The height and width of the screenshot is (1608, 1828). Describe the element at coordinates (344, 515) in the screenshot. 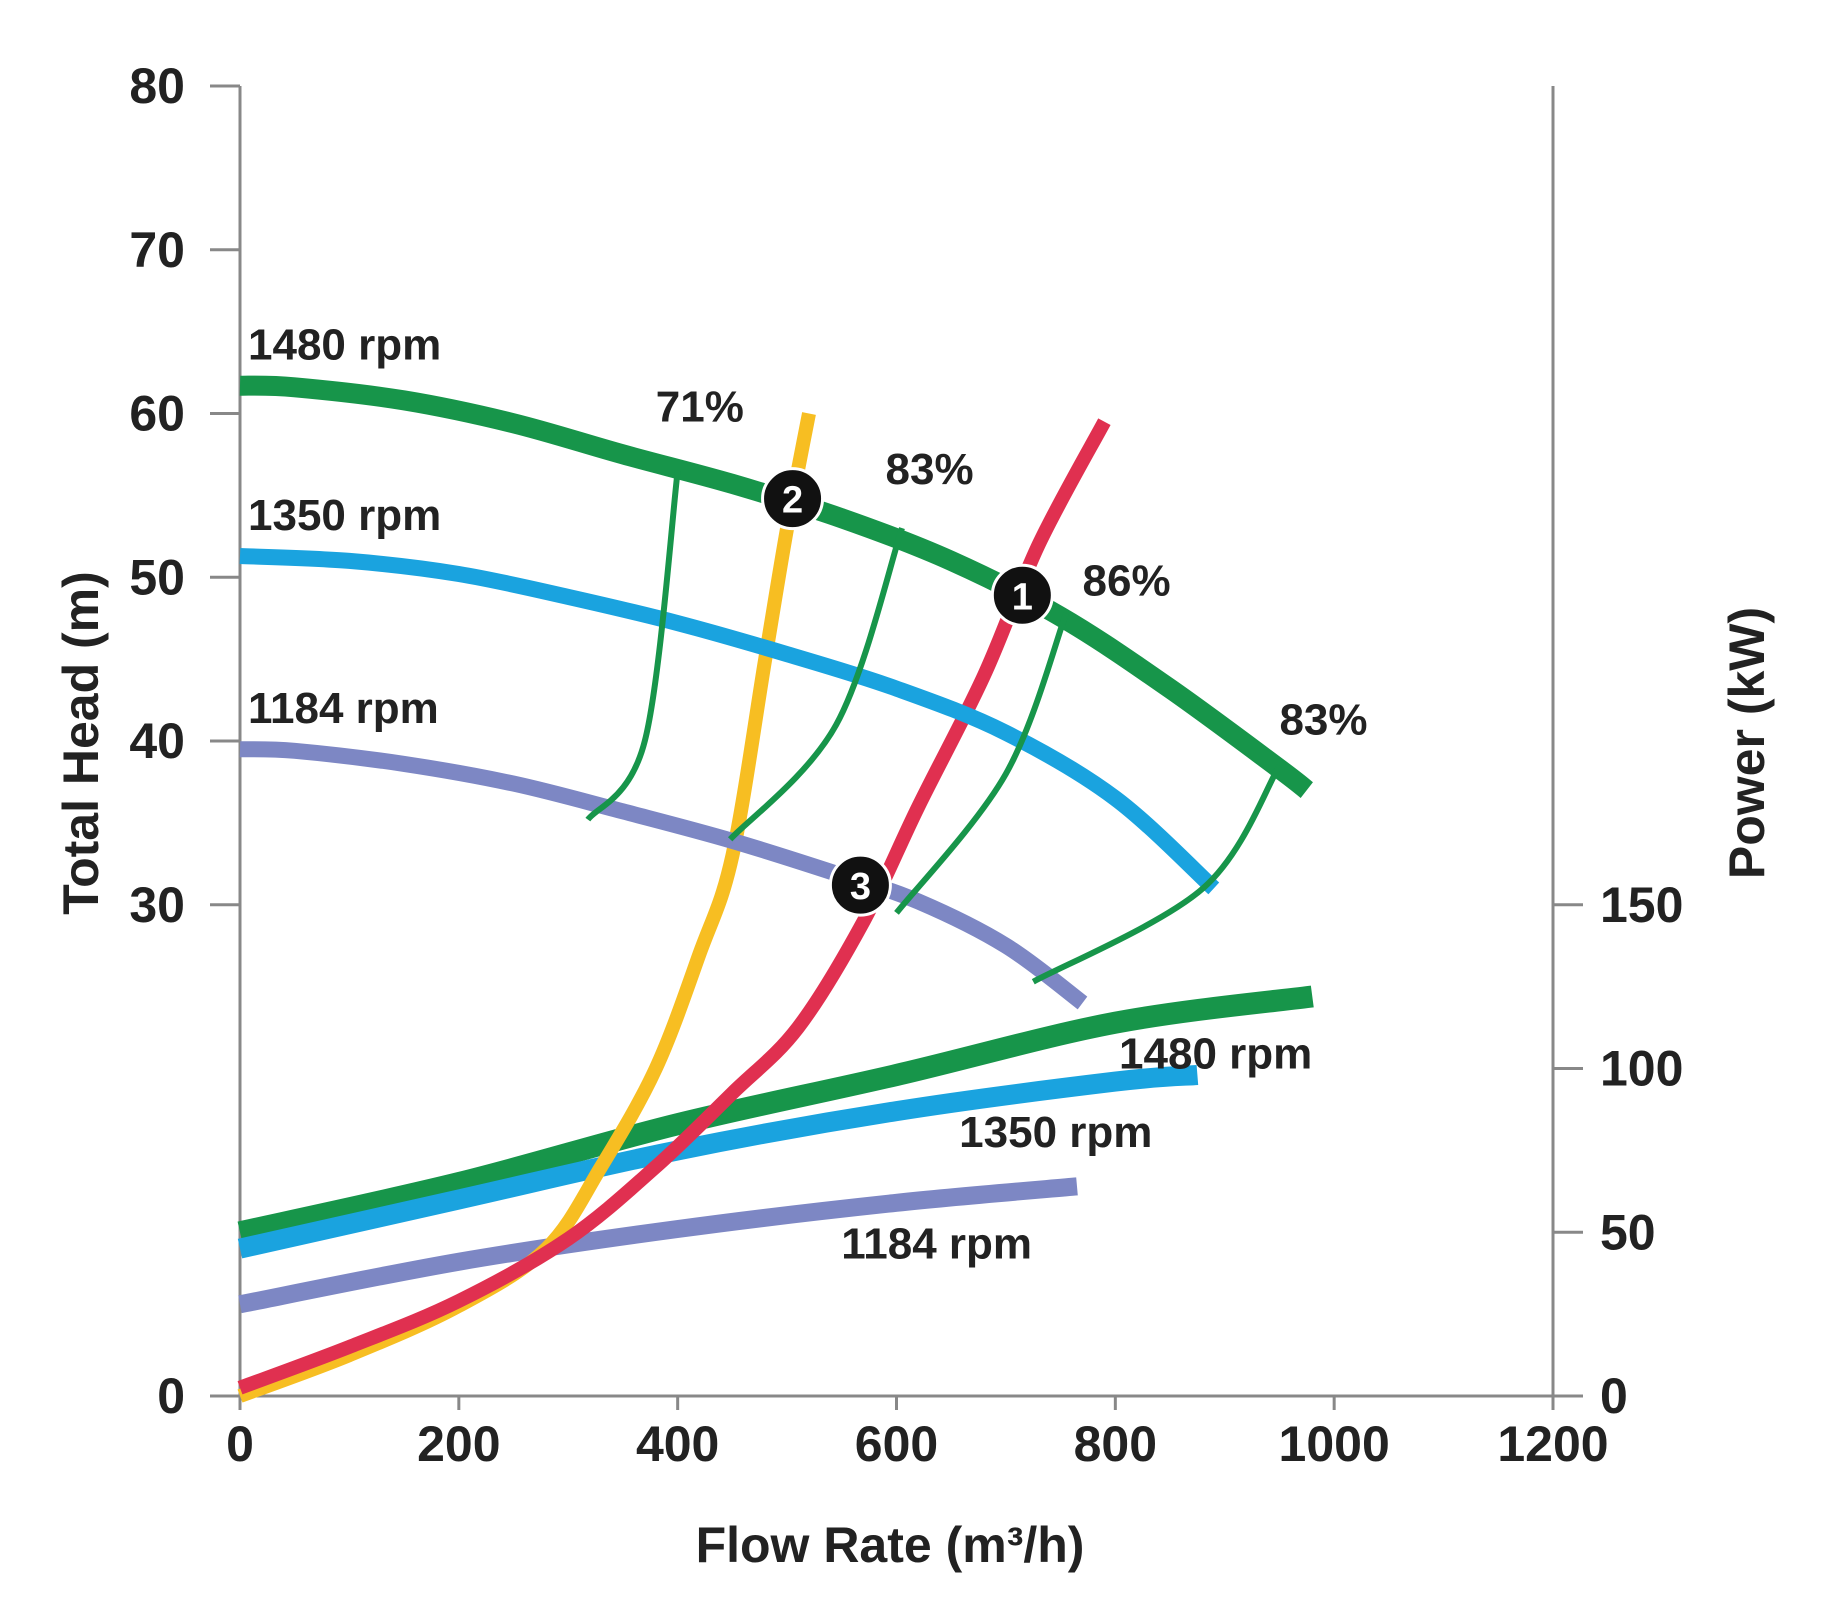

I see `head-curve-label: 1350 rpm` at that location.